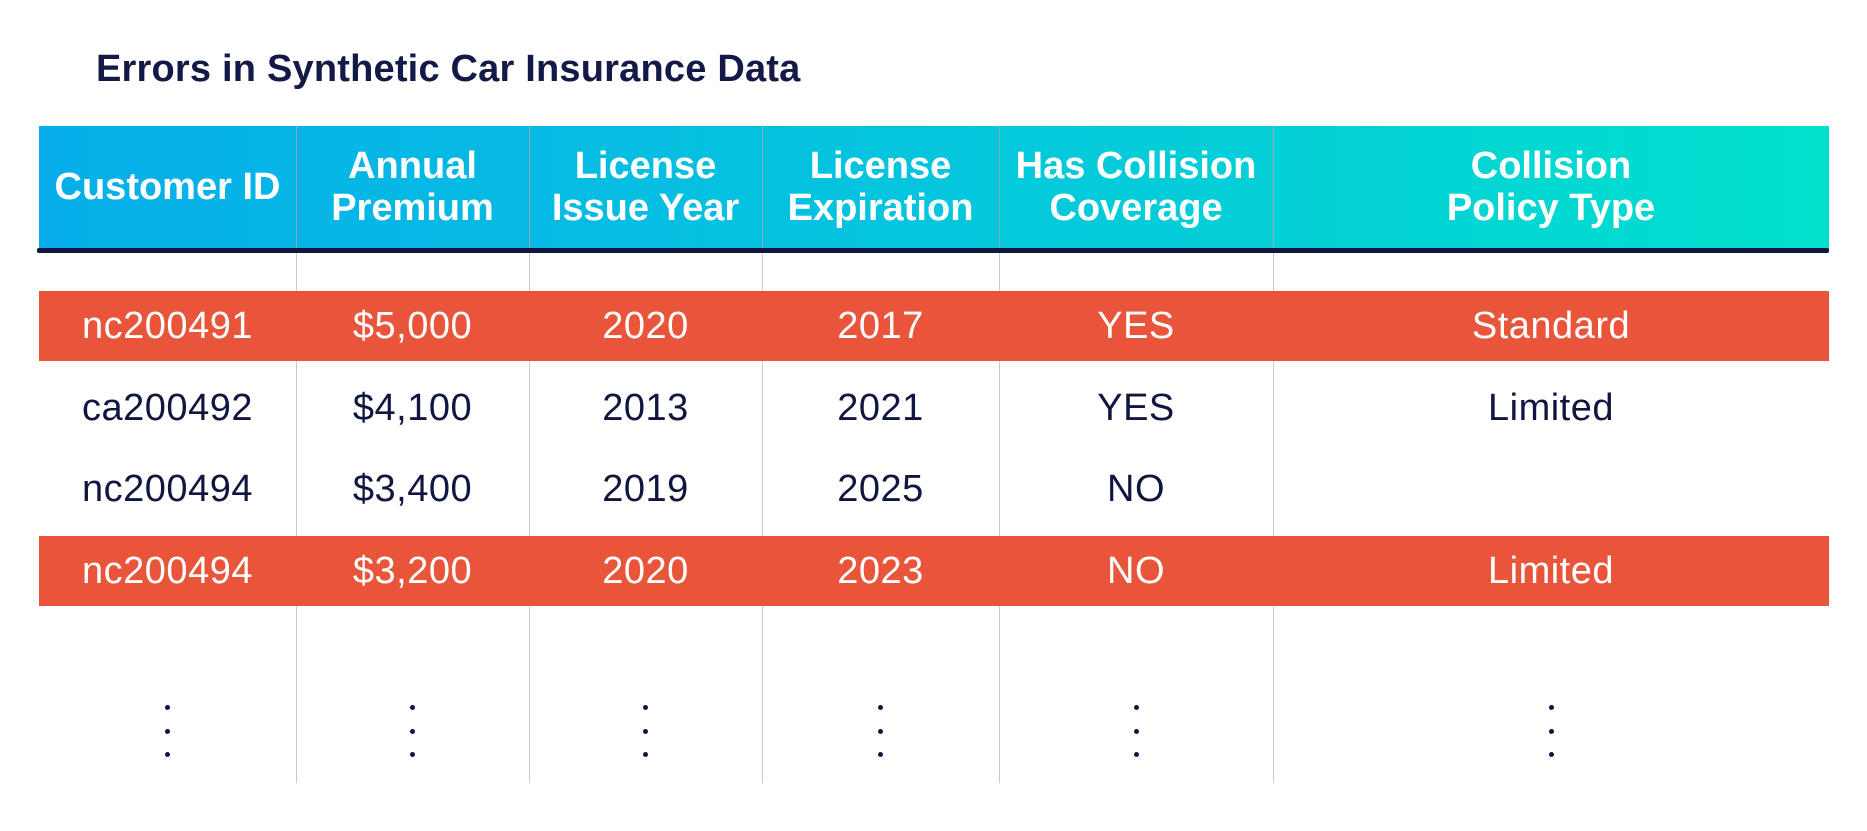 The width and height of the screenshot is (1867, 831). Describe the element at coordinates (448, 69) in the screenshot. I see `chart-title: Errors in Synthetic Car Insurance Data` at that location.